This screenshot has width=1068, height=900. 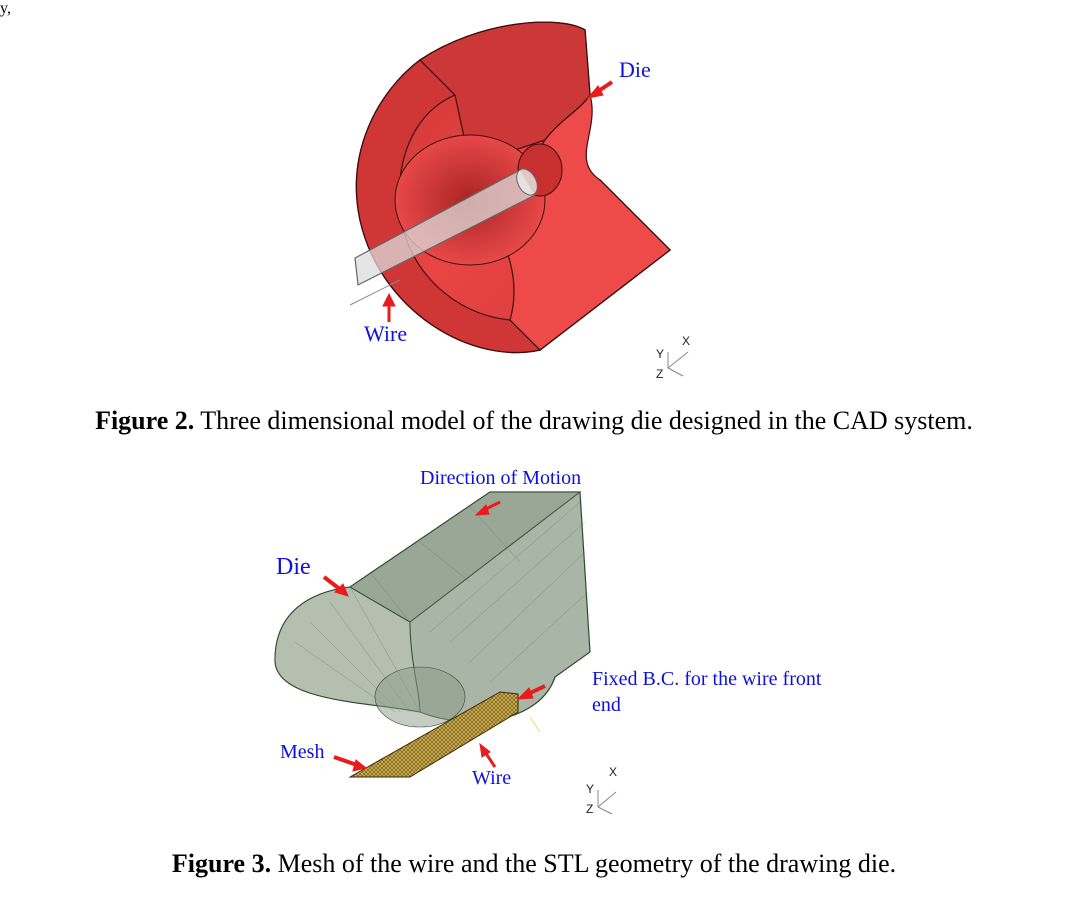 I want to click on wire-rod, so click(x=445, y=227).